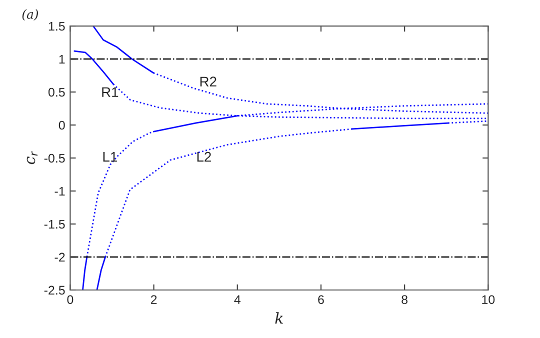 Image resolution: width=540 pixels, height=338 pixels. What do you see at coordinates (204, 157) in the screenshot?
I see `annotation: L2` at bounding box center [204, 157].